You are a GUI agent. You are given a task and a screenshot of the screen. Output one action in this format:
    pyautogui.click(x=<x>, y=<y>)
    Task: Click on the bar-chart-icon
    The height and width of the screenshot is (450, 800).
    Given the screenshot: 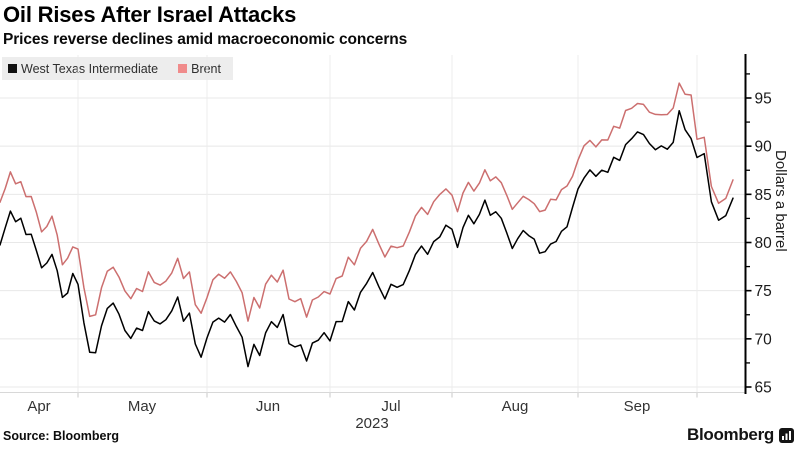 What is the action you would take?
    pyautogui.click(x=786, y=435)
    